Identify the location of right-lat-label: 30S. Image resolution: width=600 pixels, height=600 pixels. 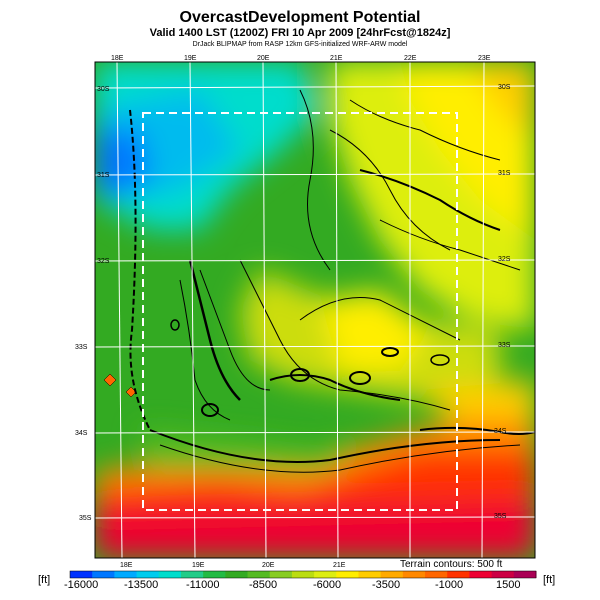
(504, 87).